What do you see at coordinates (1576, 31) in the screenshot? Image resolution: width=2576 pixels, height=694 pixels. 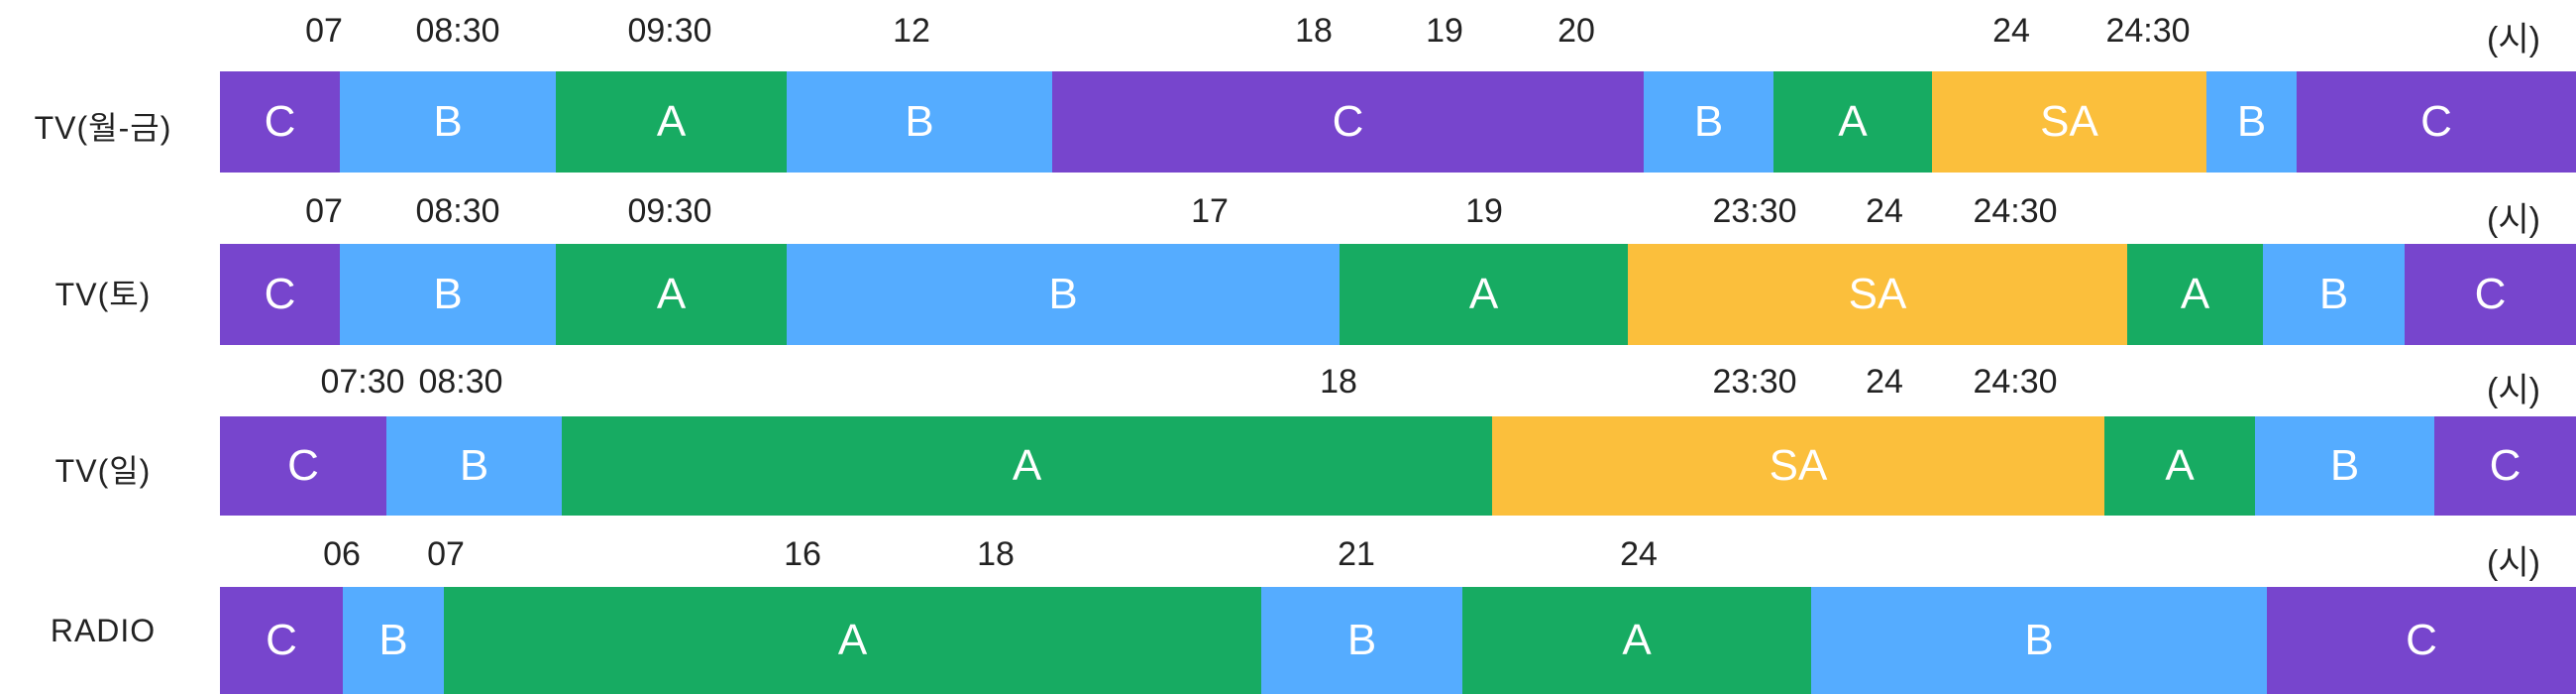 I see `time-tick: 20` at bounding box center [1576, 31].